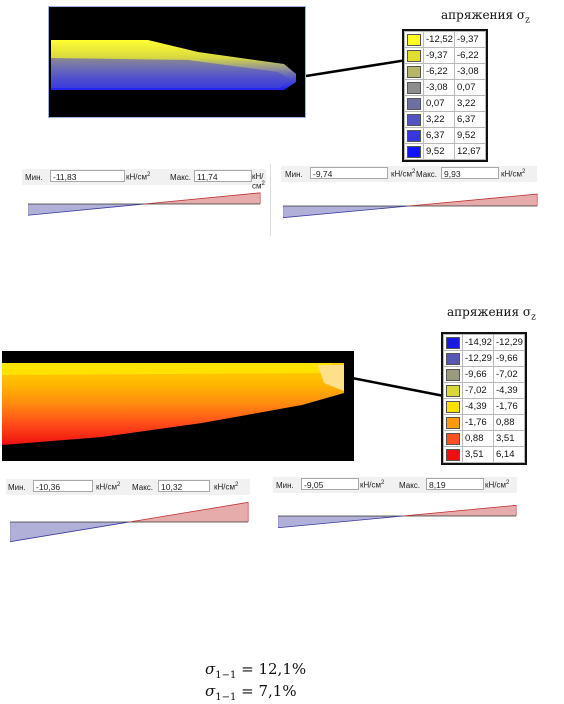  Describe the element at coordinates (478, 358) in the screenshot. I see `legend-range-from: -12,29` at that location.